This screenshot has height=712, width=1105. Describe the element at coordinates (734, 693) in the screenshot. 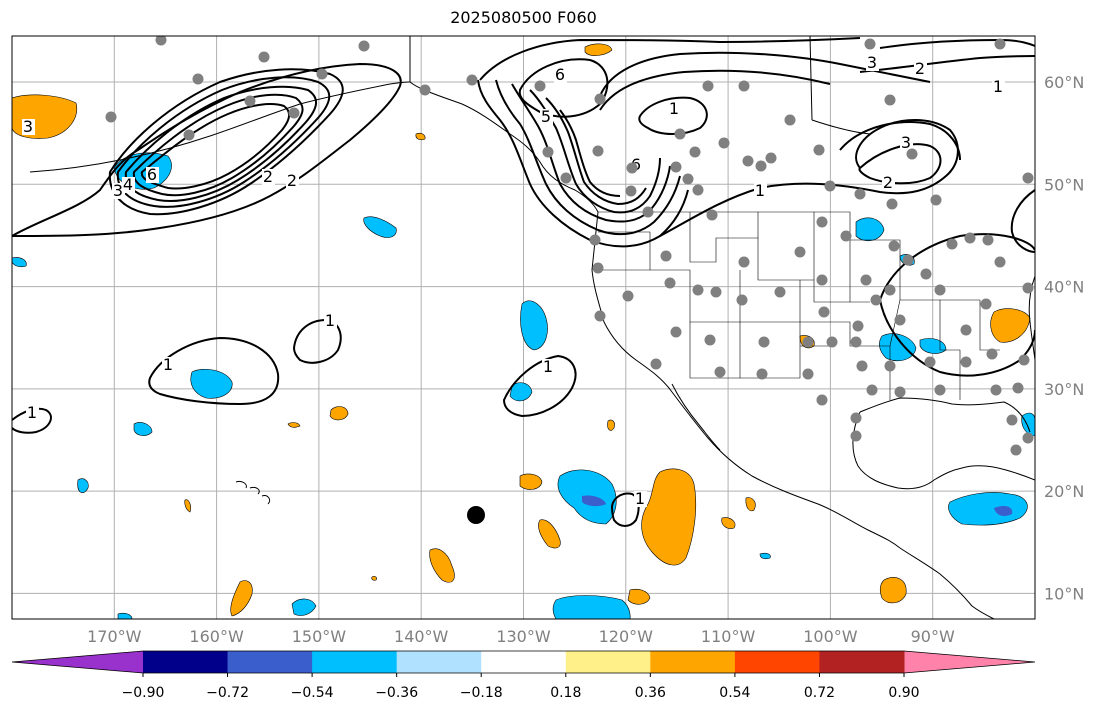

I see `colorbar-tick-label: 0.54` at that location.